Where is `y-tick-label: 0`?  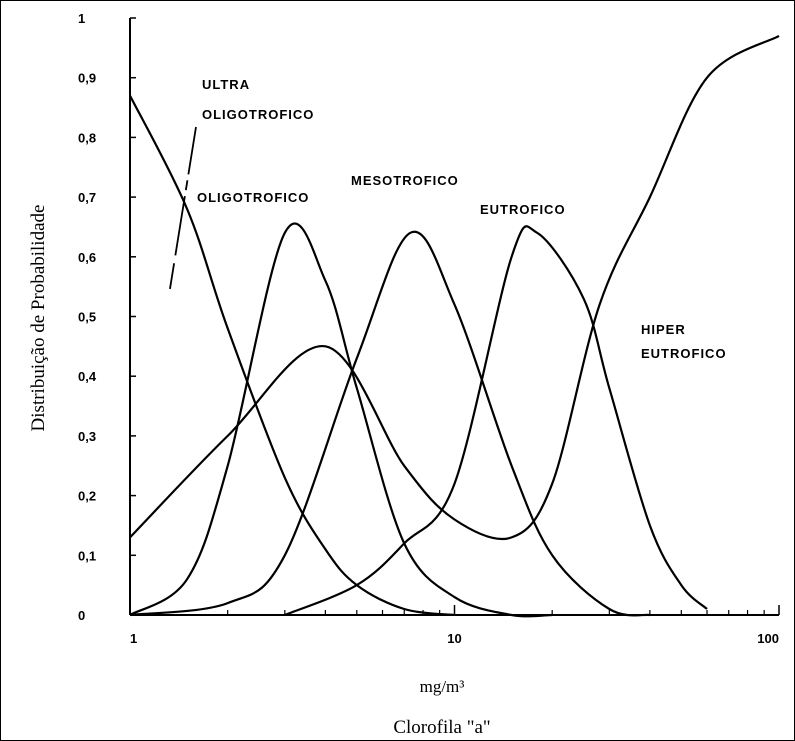
y-tick-label: 0 is located at coordinates (81, 615).